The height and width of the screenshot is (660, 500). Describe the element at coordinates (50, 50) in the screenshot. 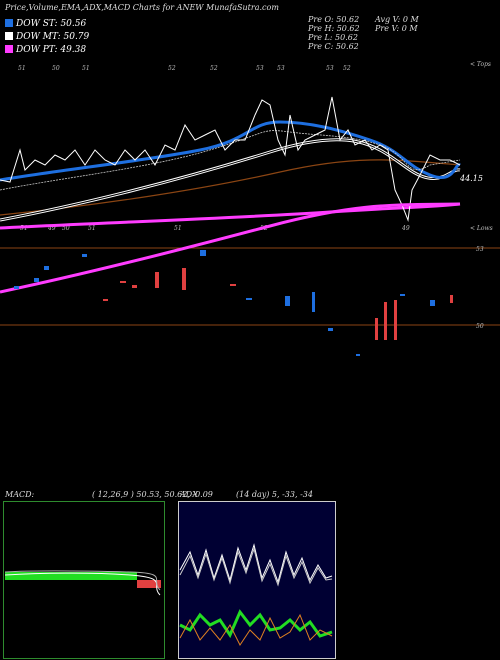

I see `legend-label: DOW PT: 49.38` at that location.